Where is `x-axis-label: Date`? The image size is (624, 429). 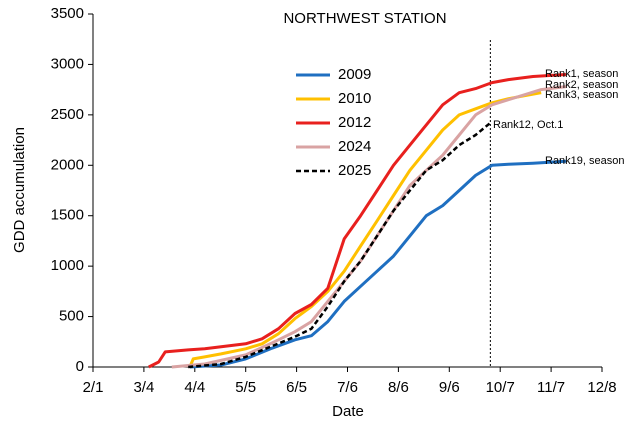
x-axis-label: Date is located at coordinates (348, 411).